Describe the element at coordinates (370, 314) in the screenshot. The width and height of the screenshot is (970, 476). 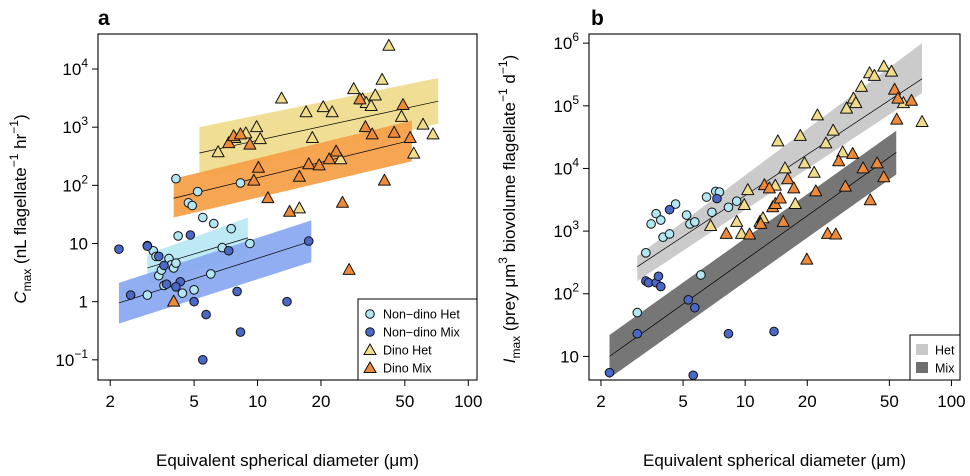
I see `legend-marker-non-dino-het` at that location.